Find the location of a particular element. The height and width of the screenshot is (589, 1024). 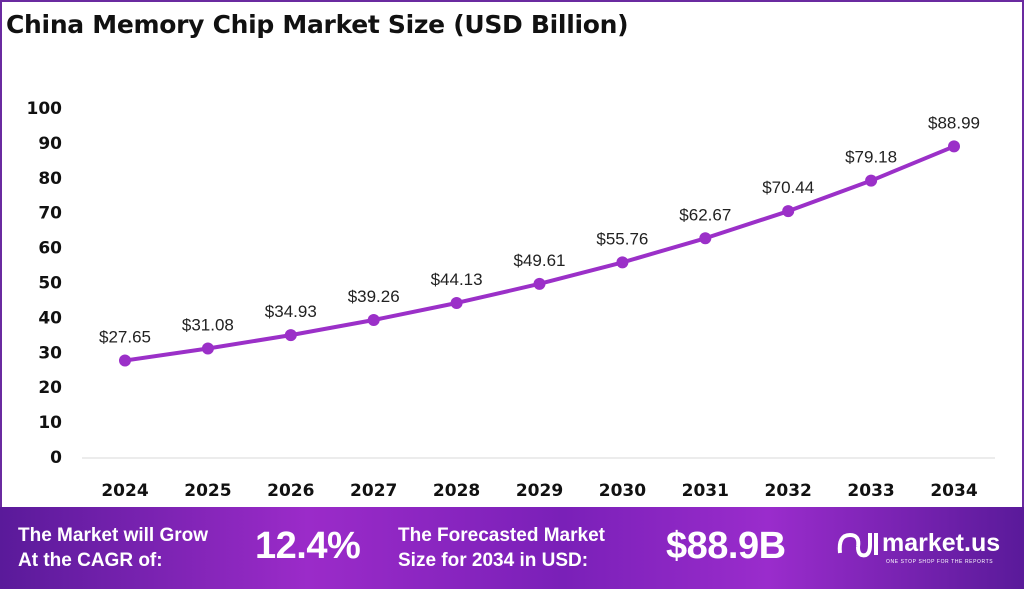

cagr-value: 12.4% is located at coordinates (308, 546).